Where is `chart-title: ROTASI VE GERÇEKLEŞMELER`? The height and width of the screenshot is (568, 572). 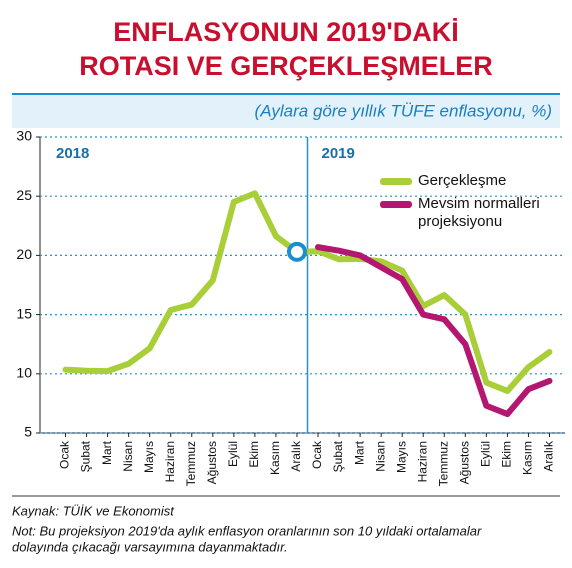 chart-title: ROTASI VE GERÇEKLEŞMELER is located at coordinates (286, 66).